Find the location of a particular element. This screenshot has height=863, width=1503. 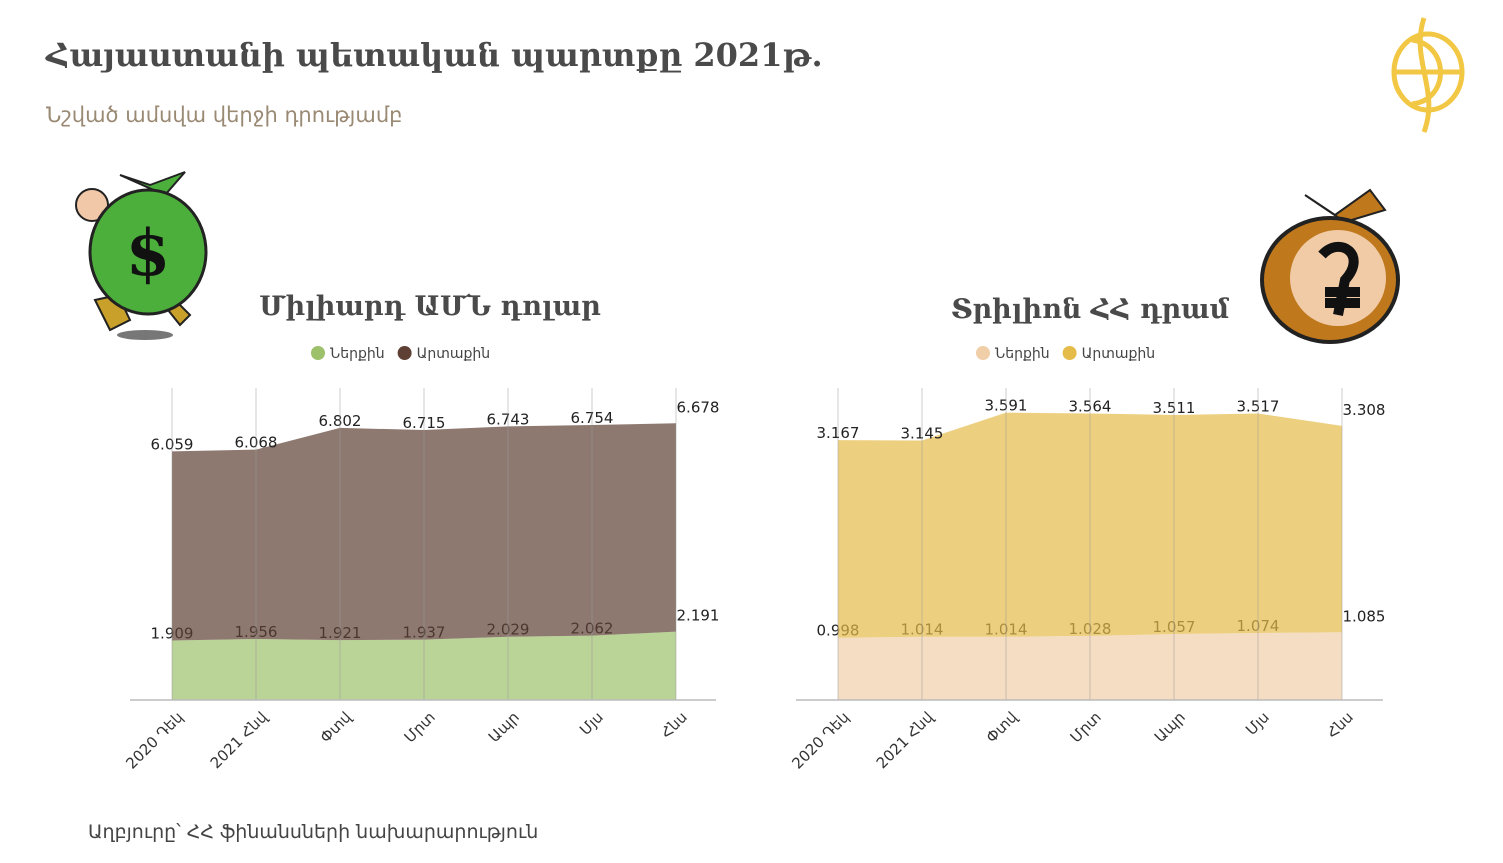

data-label: 1.085 is located at coordinates (1364, 616).